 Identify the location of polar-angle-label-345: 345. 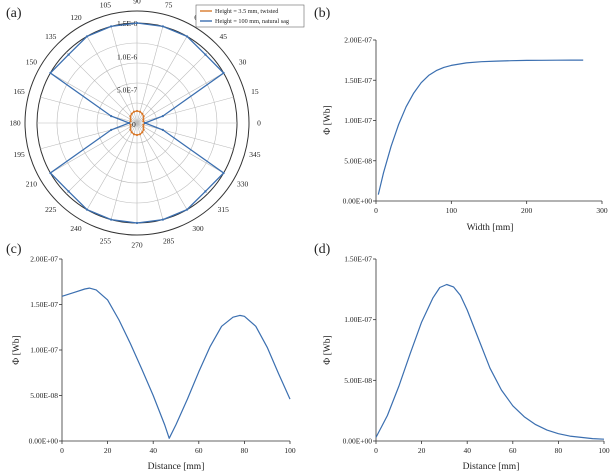
(255, 154).